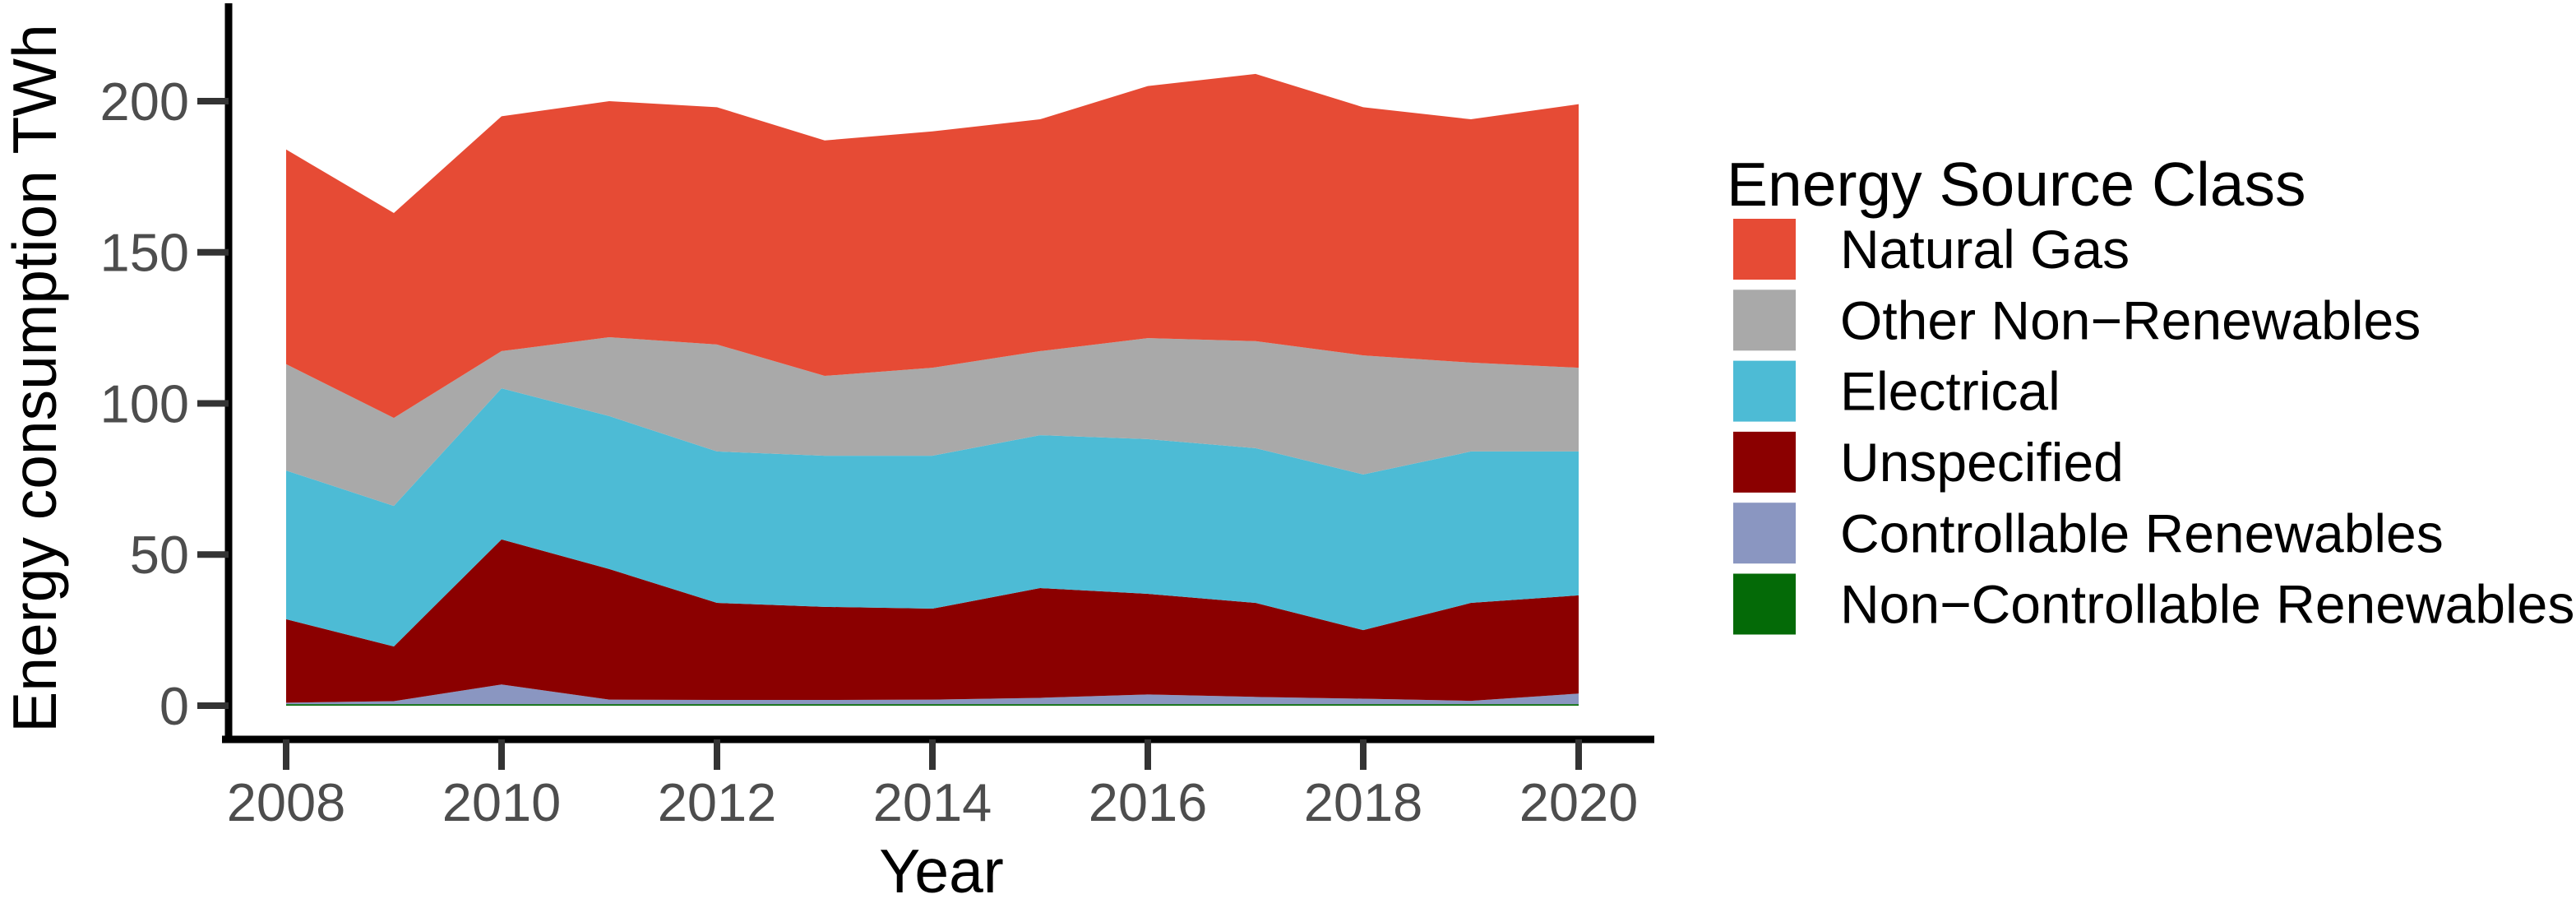 Image resolution: width=2576 pixels, height=908 pixels. What do you see at coordinates (932, 802) in the screenshot?
I see `x-tick-label: 2014` at bounding box center [932, 802].